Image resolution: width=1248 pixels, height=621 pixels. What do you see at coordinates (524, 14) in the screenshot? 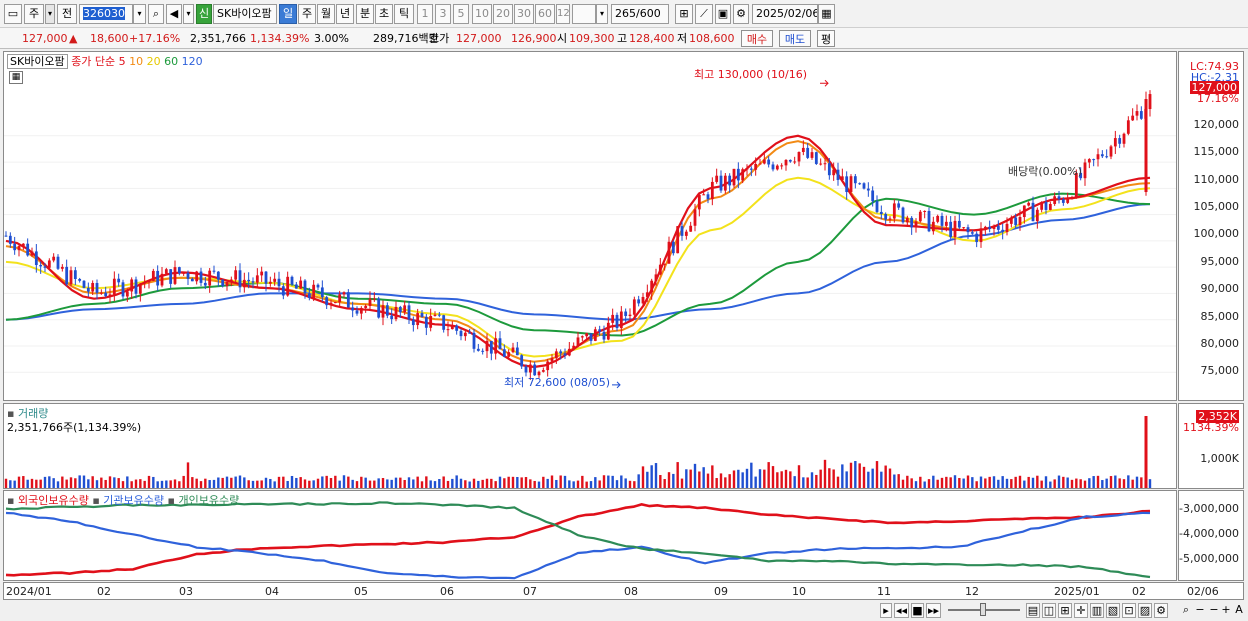
I see `interval-30: 30` at bounding box center [524, 14].